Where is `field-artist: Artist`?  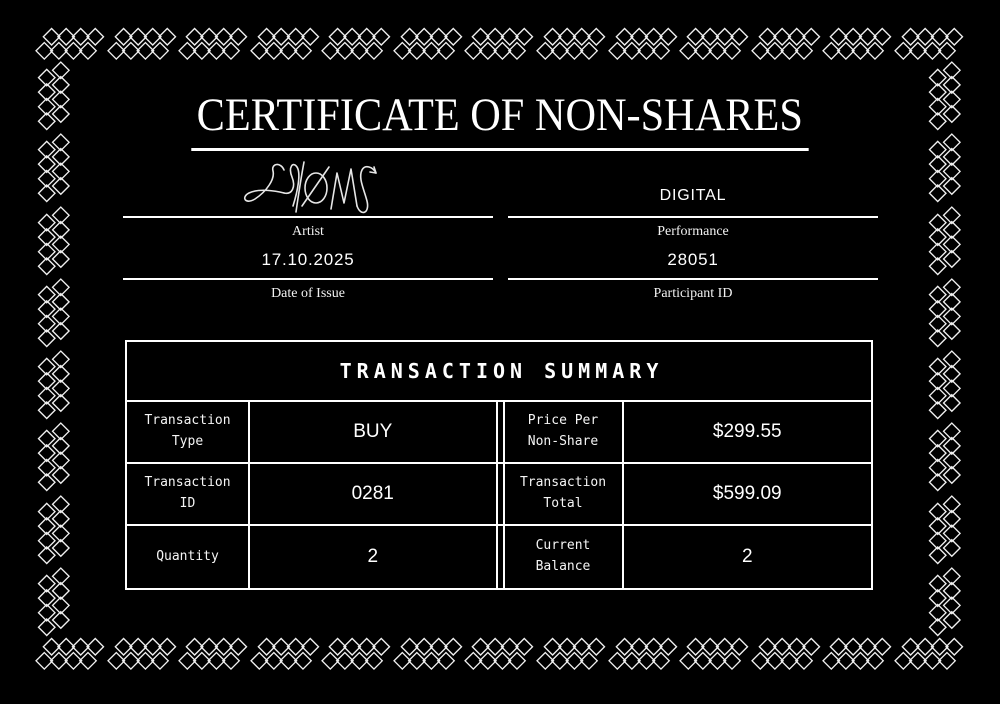 field-artist: Artist is located at coordinates (308, 200).